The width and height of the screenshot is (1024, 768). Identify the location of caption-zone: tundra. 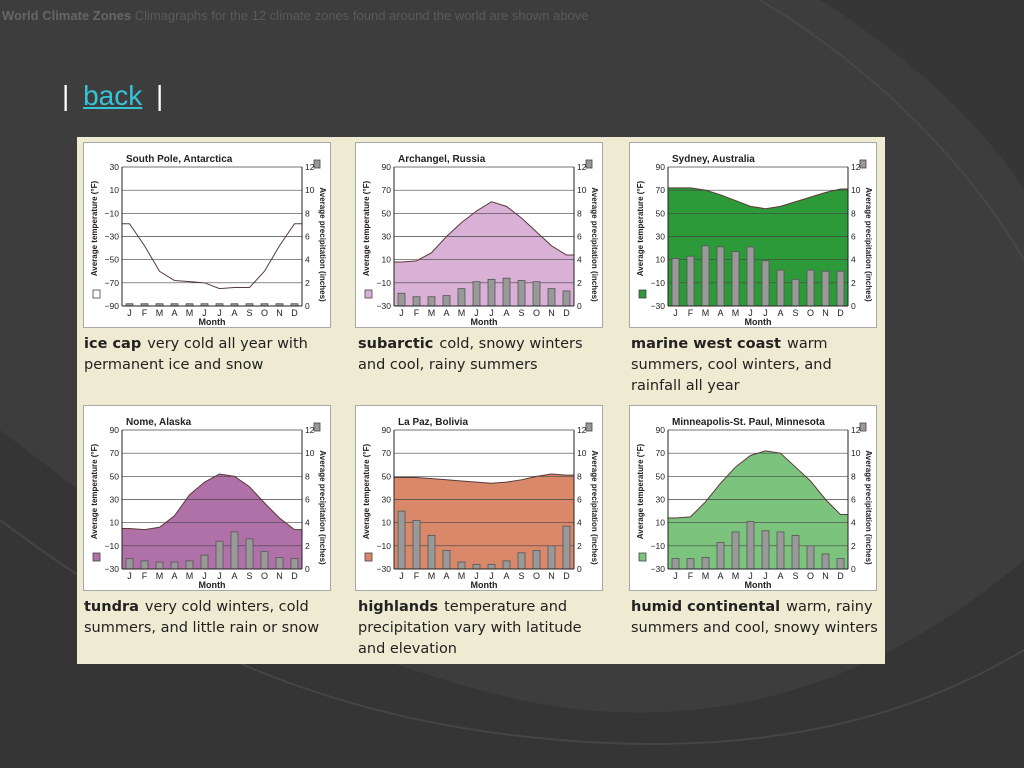
(111, 607).